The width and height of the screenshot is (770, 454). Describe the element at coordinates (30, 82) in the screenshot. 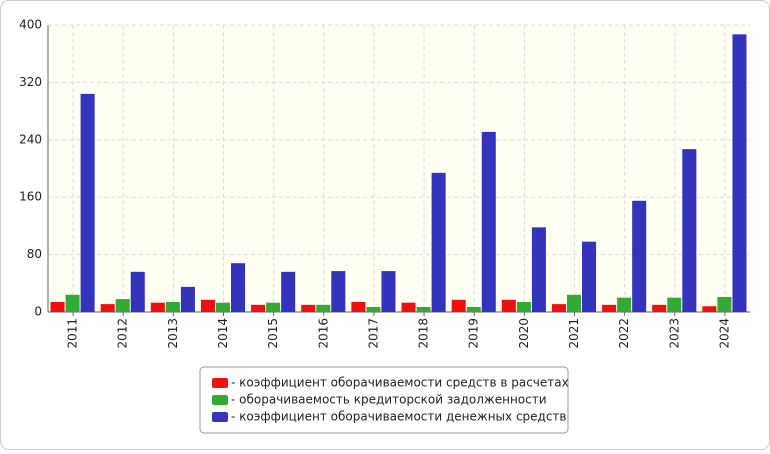

I see `y-tick-label: 320` at that location.